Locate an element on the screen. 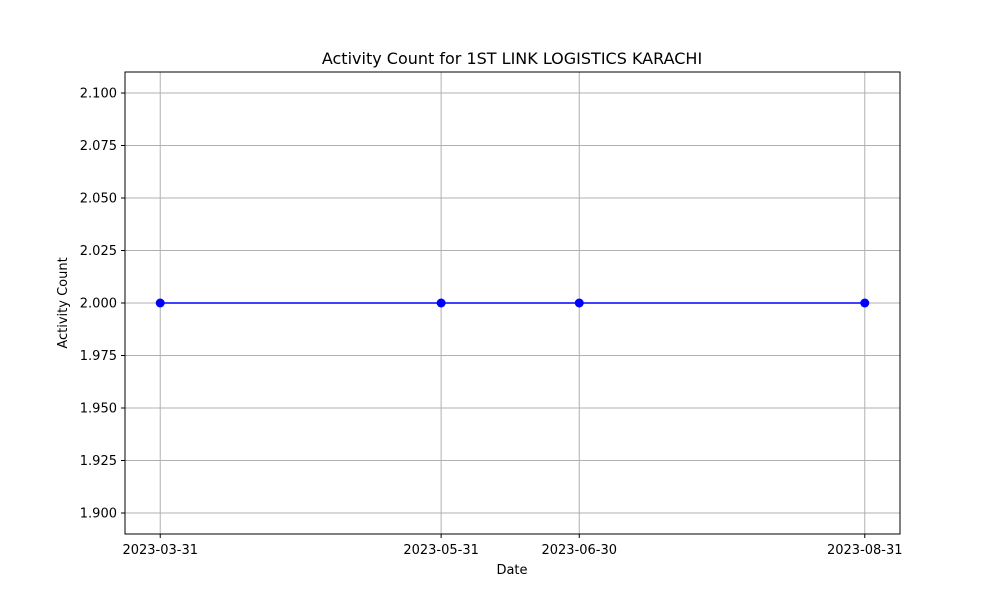 Image resolution: width=1000 pixels, height=600 pixels. x-tick-label: 2023-05-31 is located at coordinates (441, 550).